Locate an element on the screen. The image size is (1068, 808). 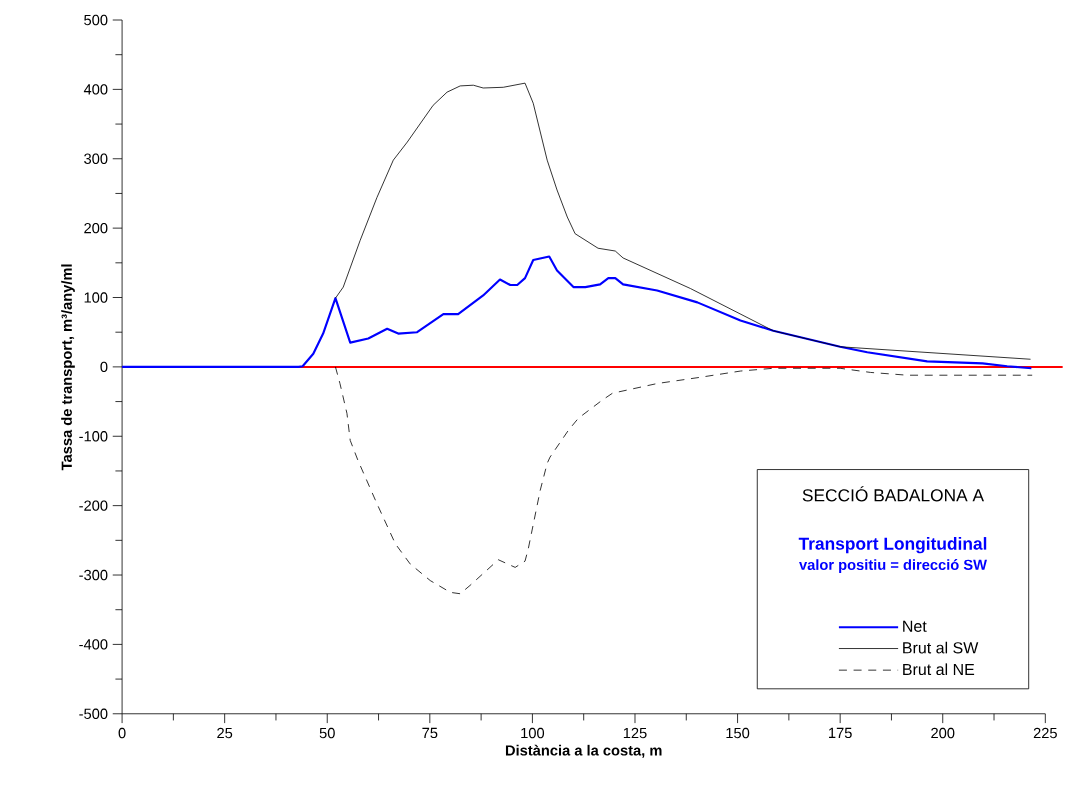
x-tick-label: 225 is located at coordinates (1045, 733).